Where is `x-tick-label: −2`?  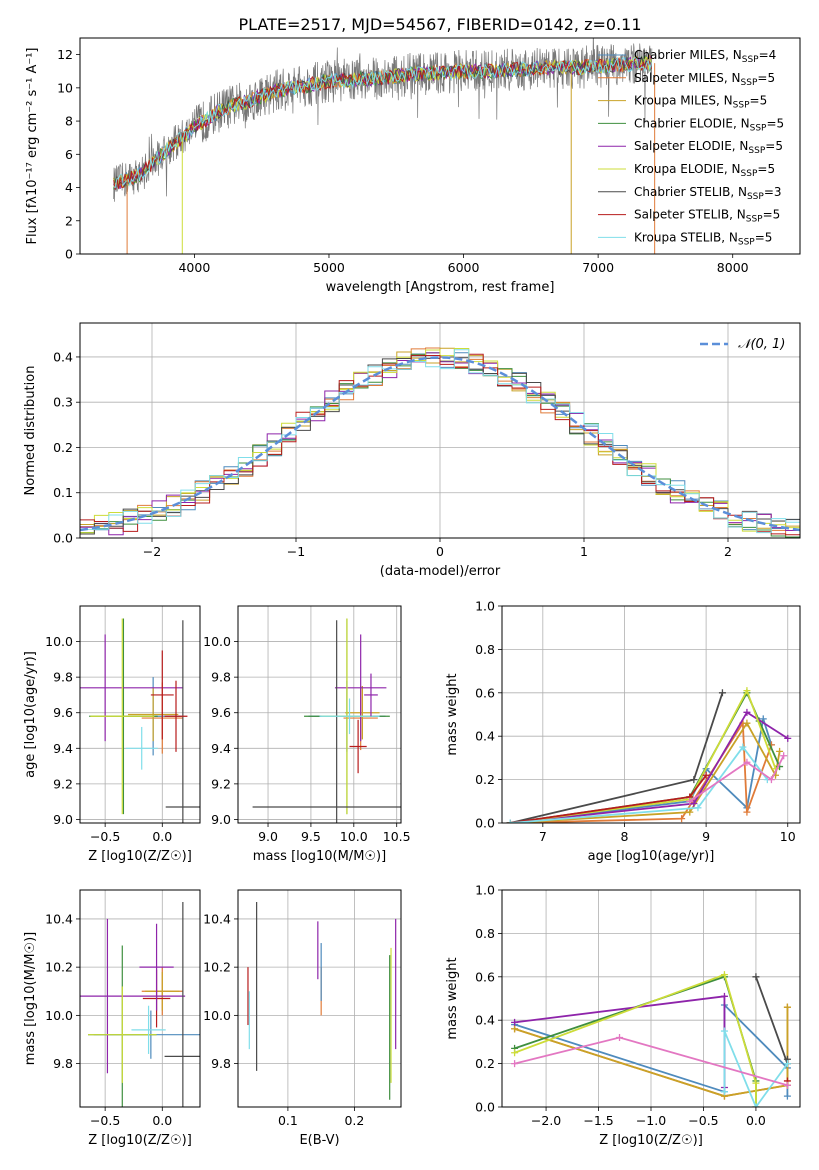 x-tick-label: −2 is located at coordinates (152, 551).